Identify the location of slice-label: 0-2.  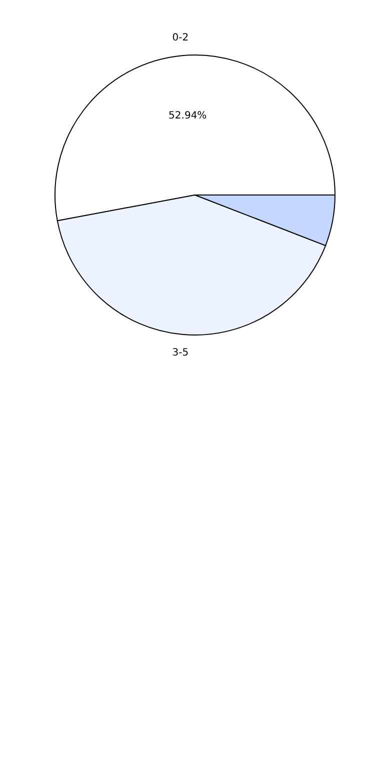
(180, 38).